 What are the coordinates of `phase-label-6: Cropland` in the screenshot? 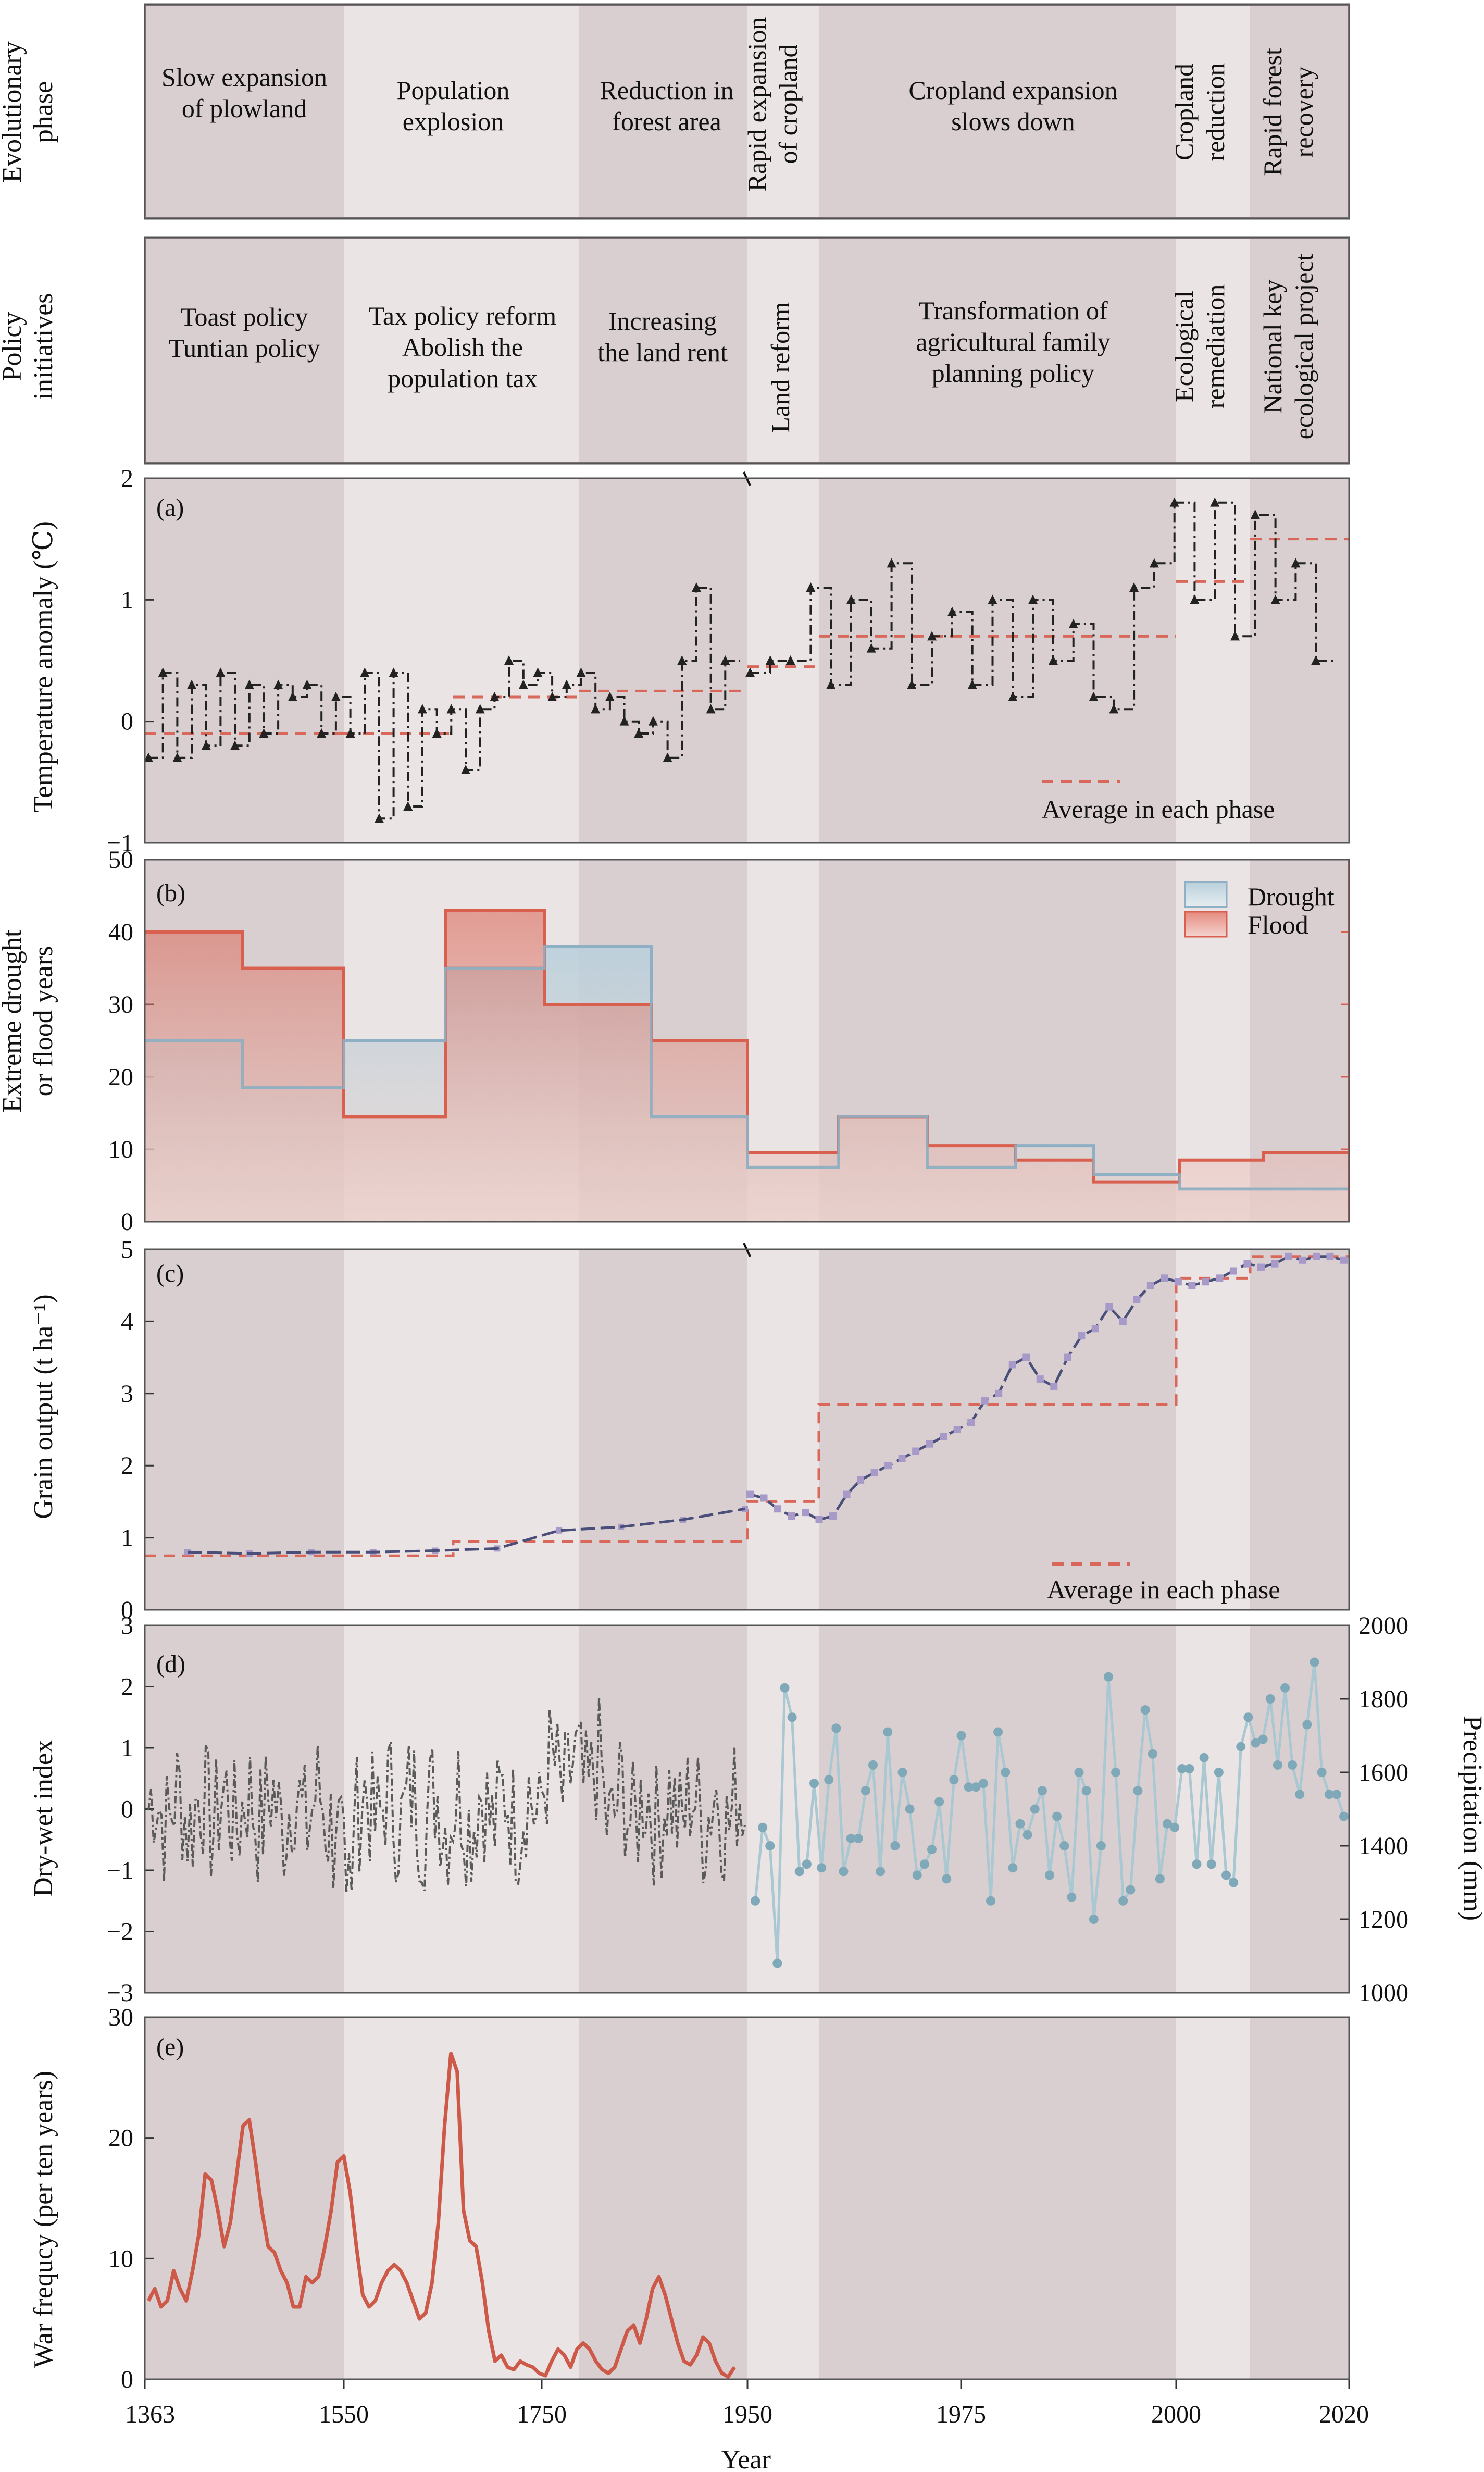 It's located at (1184, 112).